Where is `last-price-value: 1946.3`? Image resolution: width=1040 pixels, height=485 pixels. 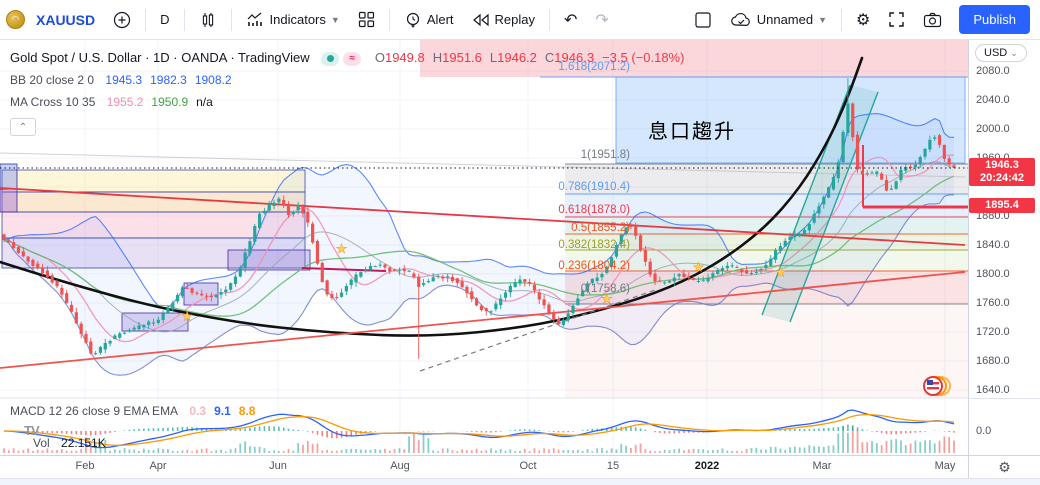 last-price-value: 1946.3 is located at coordinates (1002, 165).